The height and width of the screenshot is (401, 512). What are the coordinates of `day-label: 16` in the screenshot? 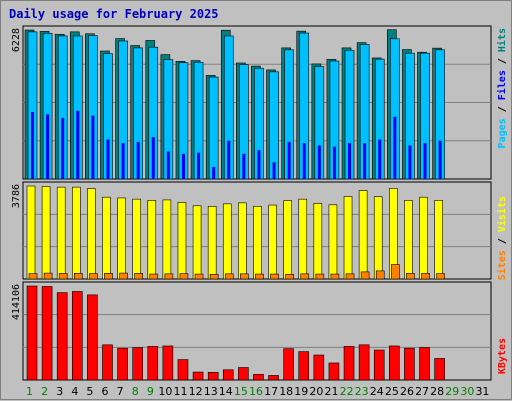 It's located at (256, 391).